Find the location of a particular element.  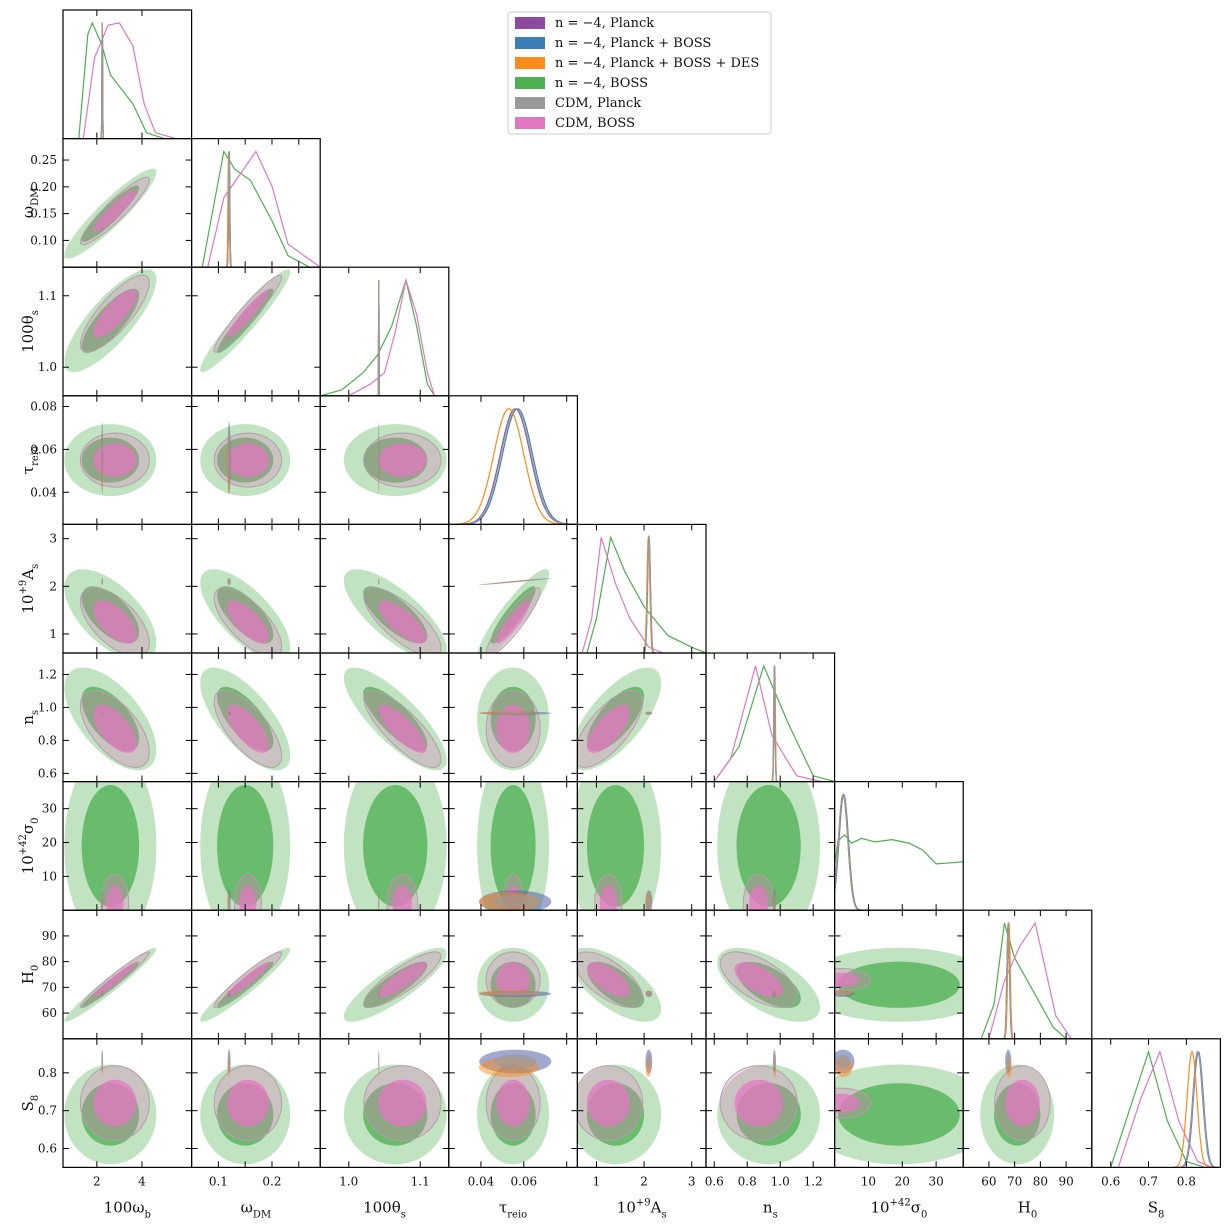

panel-sigma-vs-tau is located at coordinates (514, 846).